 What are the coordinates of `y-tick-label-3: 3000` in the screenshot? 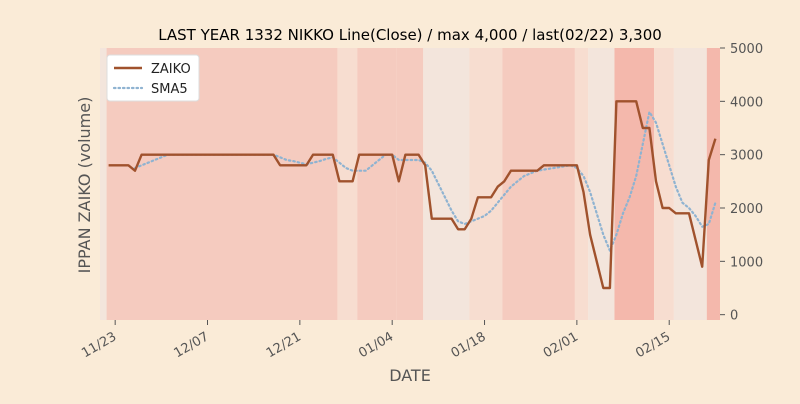 It's located at (746, 156).